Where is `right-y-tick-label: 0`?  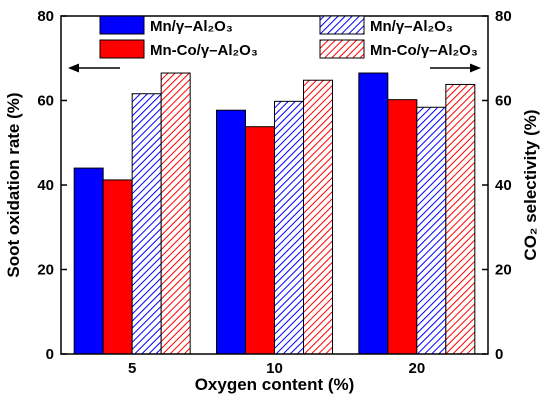
right-y-tick-label: 0 is located at coordinates (499, 354).